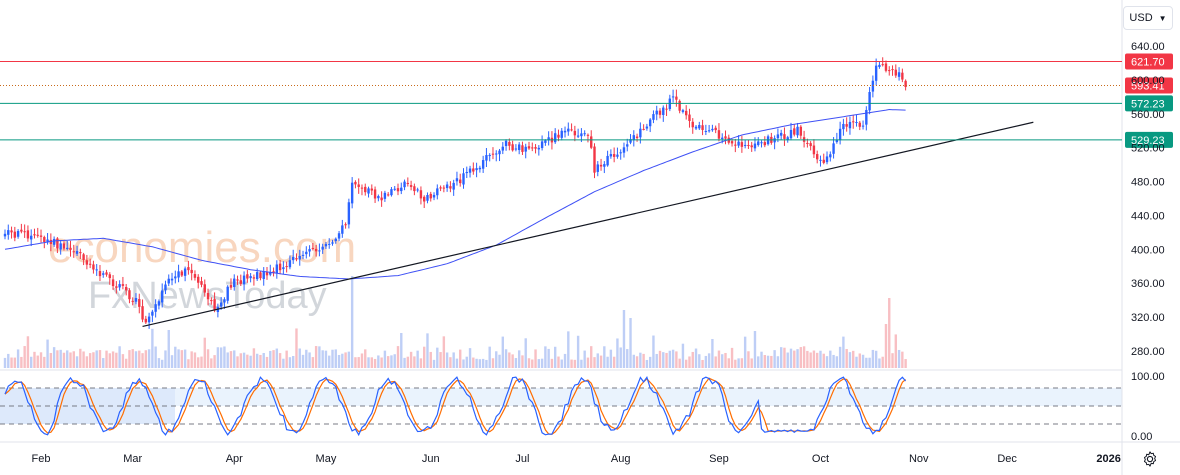  What do you see at coordinates (1148, 115) in the screenshot?
I see `price-tick-label: 560.00` at bounding box center [1148, 115].